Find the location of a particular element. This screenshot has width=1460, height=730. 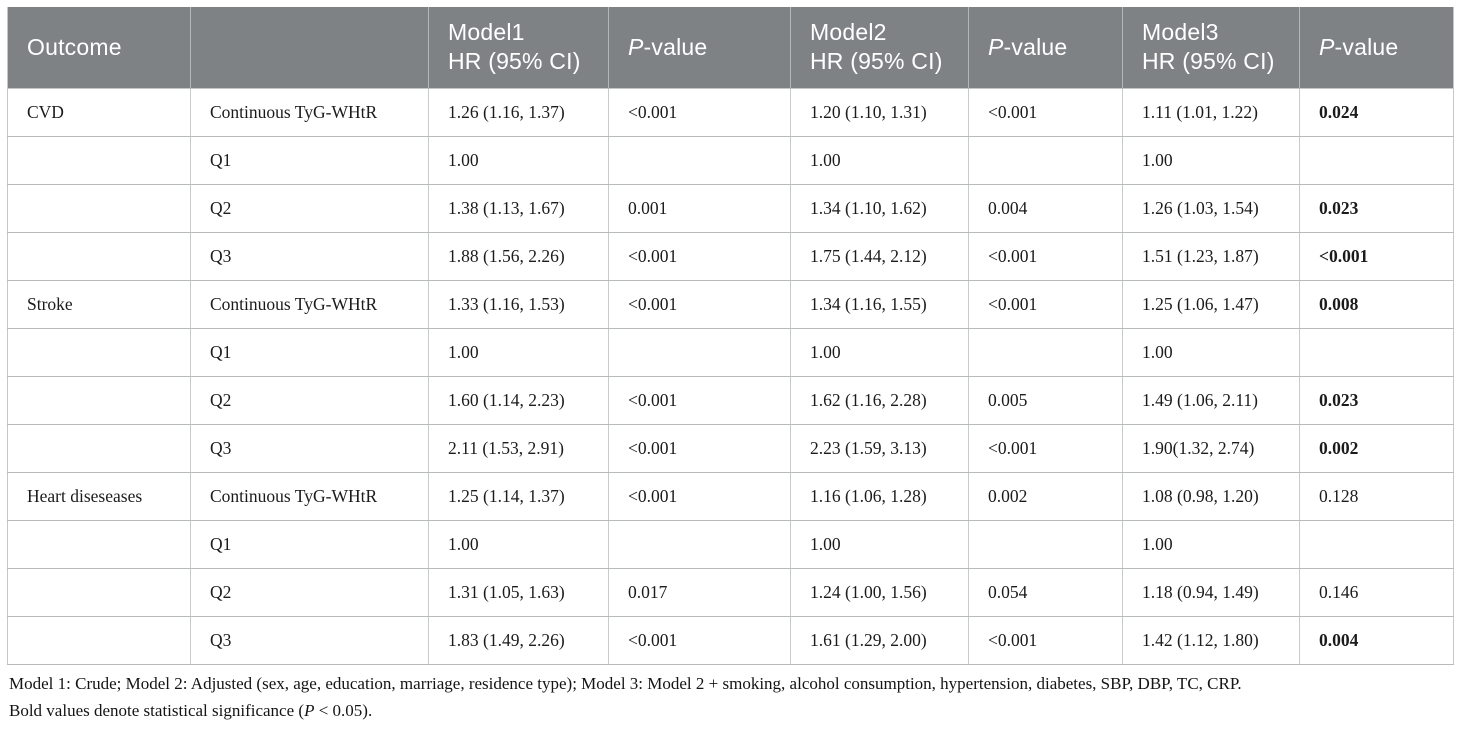

cell-model2-hr: 1.24 (1.00, 1.56) is located at coordinates (879, 592).